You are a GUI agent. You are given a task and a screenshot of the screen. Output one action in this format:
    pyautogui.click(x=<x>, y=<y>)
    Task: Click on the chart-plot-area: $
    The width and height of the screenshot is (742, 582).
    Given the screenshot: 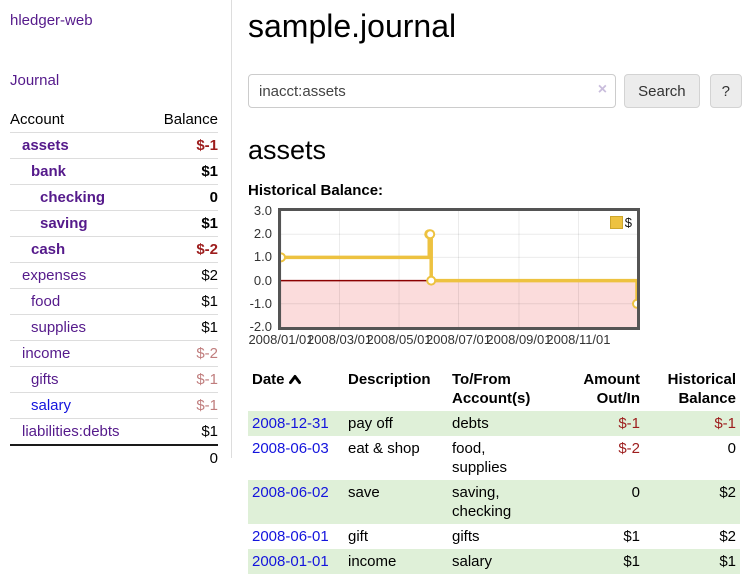 What is the action you would take?
    pyautogui.click(x=459, y=269)
    